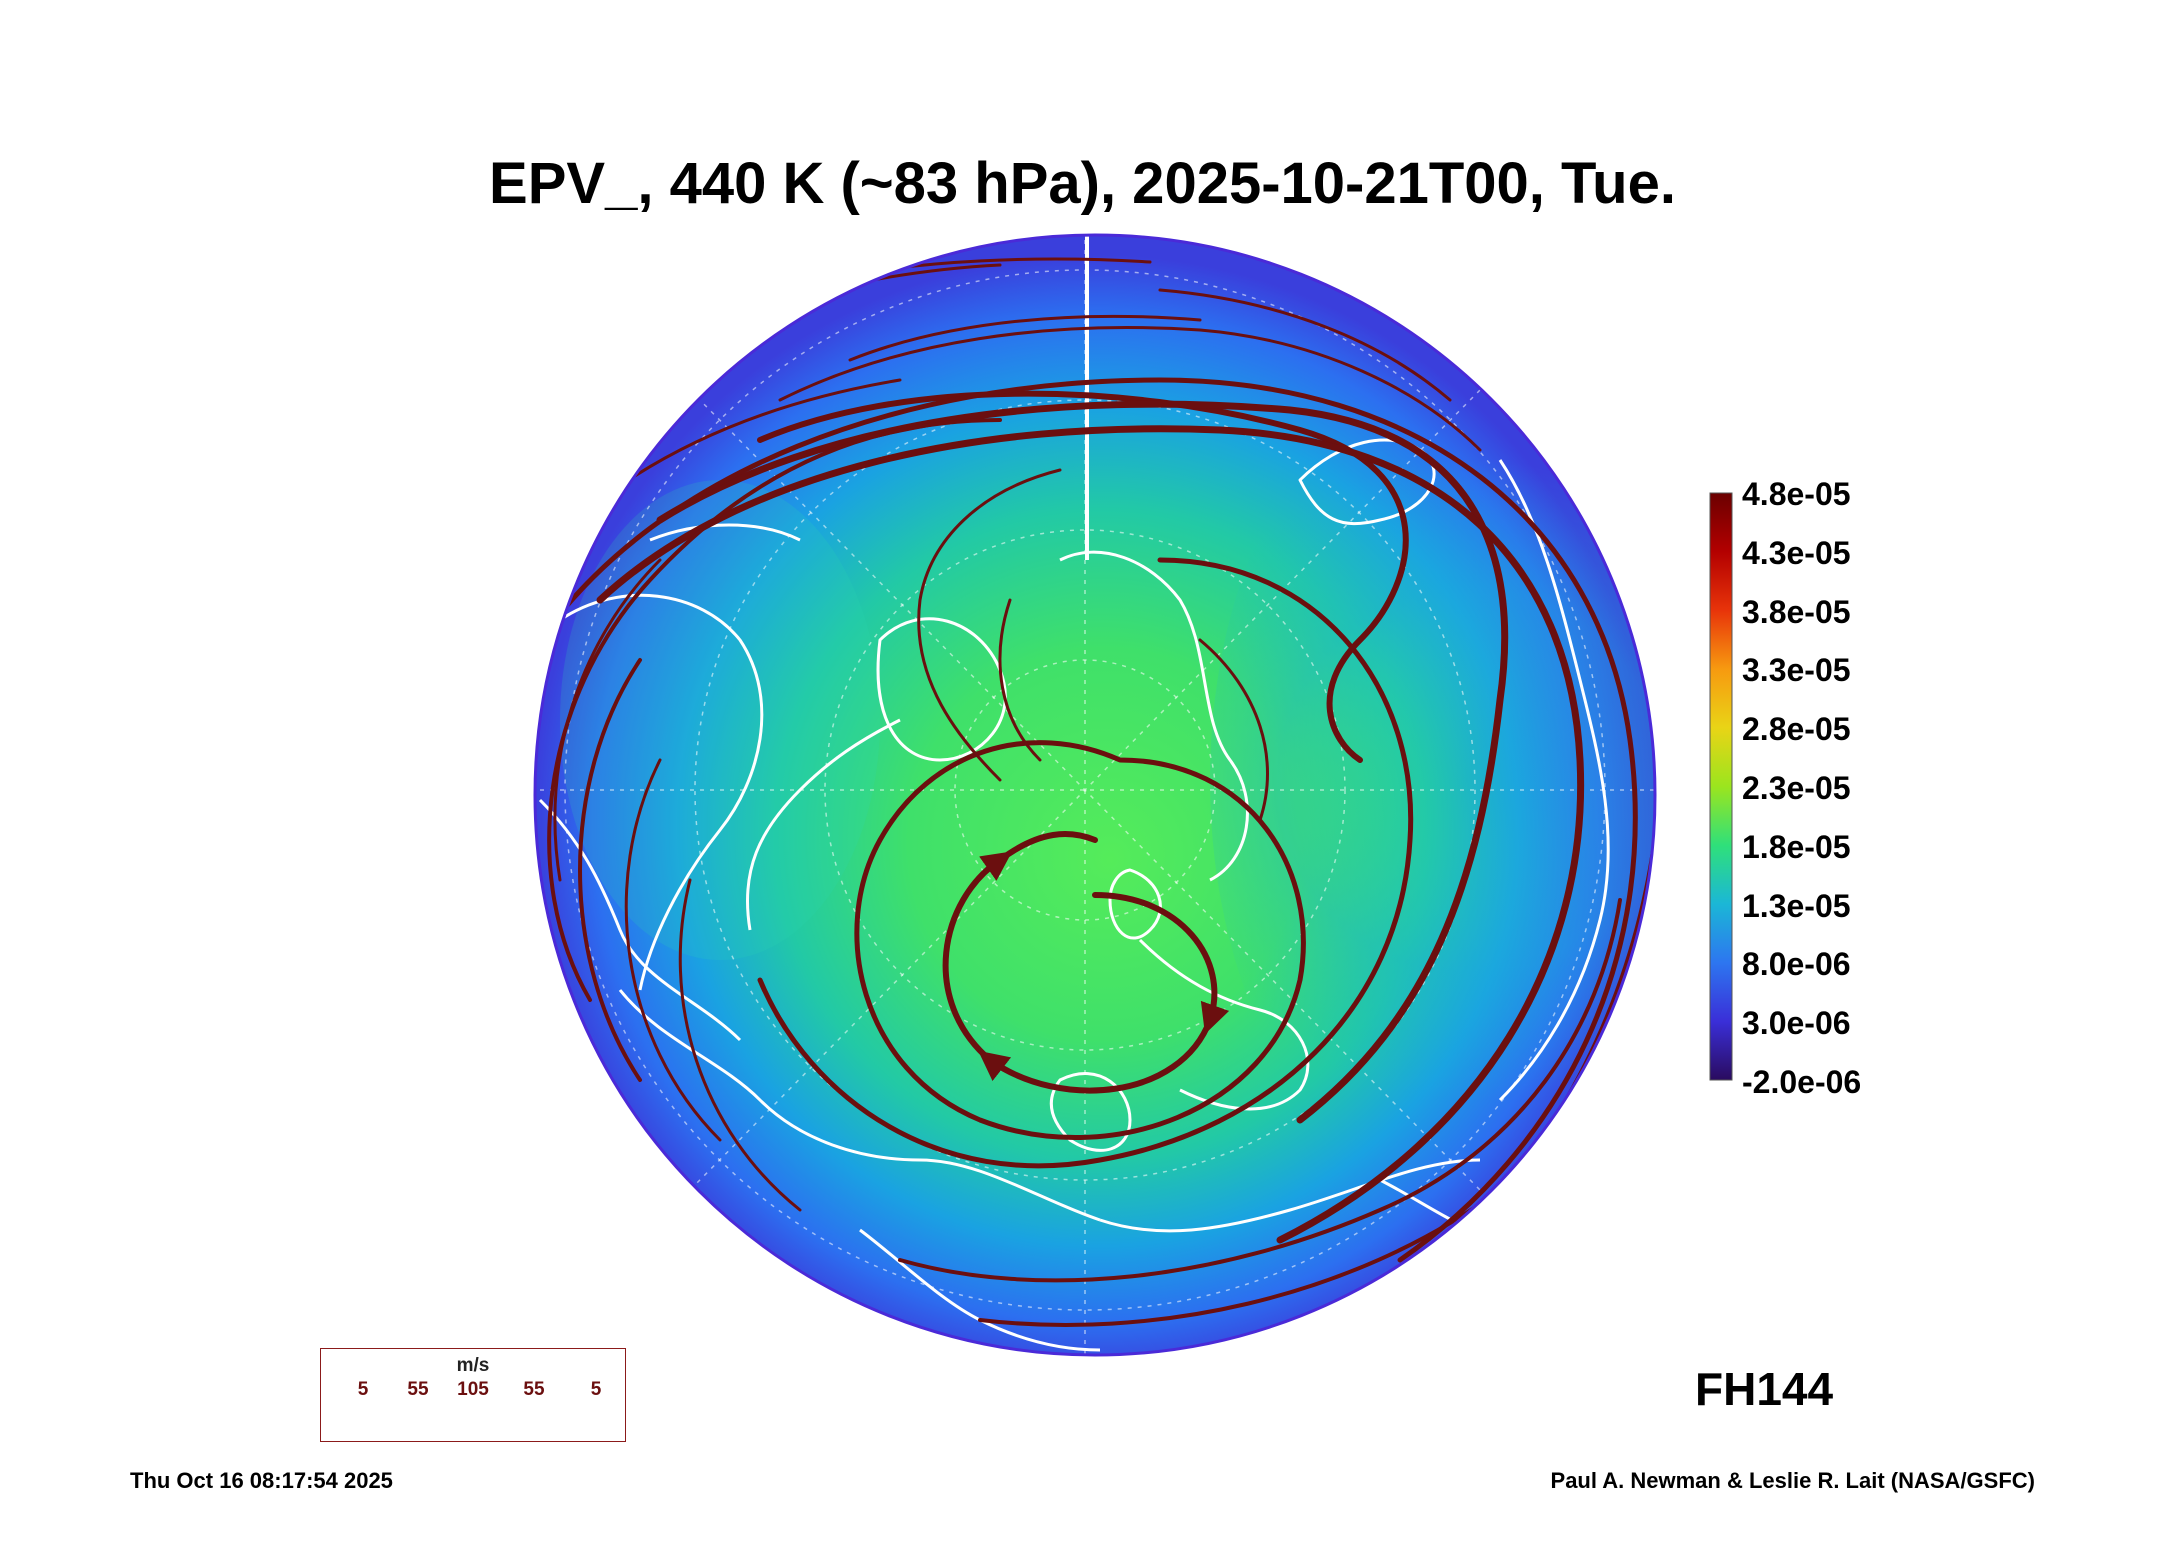 Image resolution: width=2165 pixels, height=1561 pixels. What do you see at coordinates (1764, 1389) in the screenshot?
I see `forecast-hour-label: FH144` at bounding box center [1764, 1389].